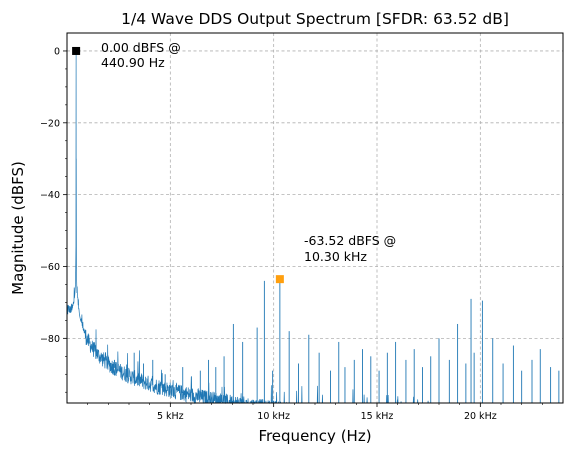 The image size is (572, 455). What do you see at coordinates (279, 279) in the screenshot?
I see `worst-spur-marker` at bounding box center [279, 279].